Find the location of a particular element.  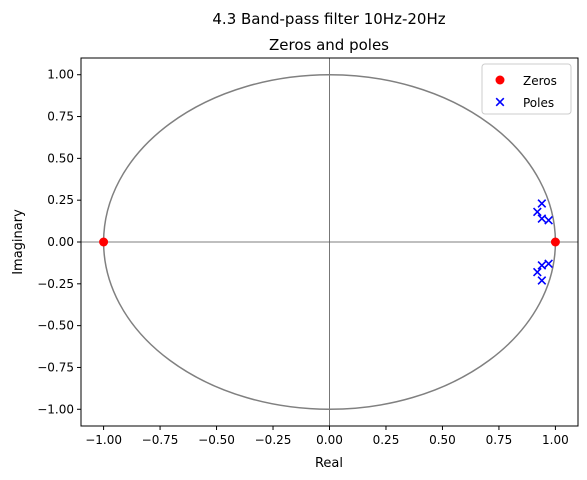

y-tick-label: −0.50 is located at coordinates (55, 326).